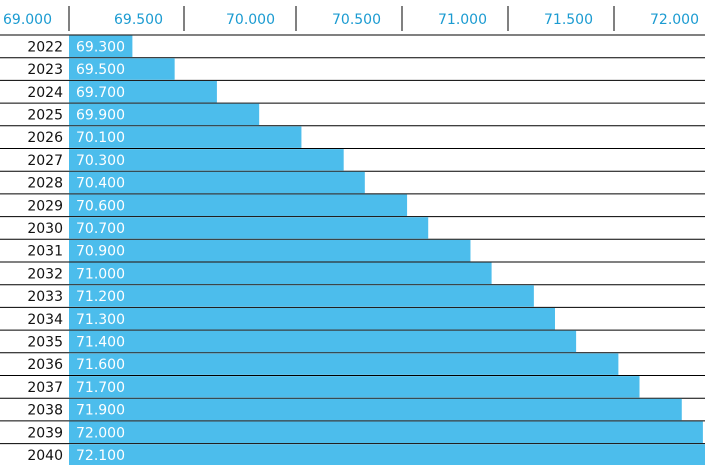 This screenshot has height=465, width=705. Describe the element at coordinates (45, 365) in the screenshot. I see `category-label: 2036` at that location.